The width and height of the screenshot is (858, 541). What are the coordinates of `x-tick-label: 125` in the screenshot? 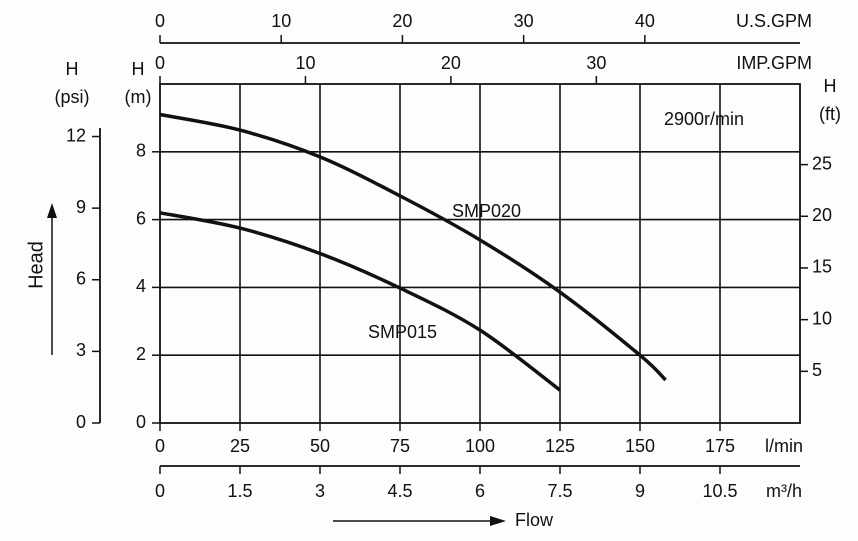 It's located at (560, 446).